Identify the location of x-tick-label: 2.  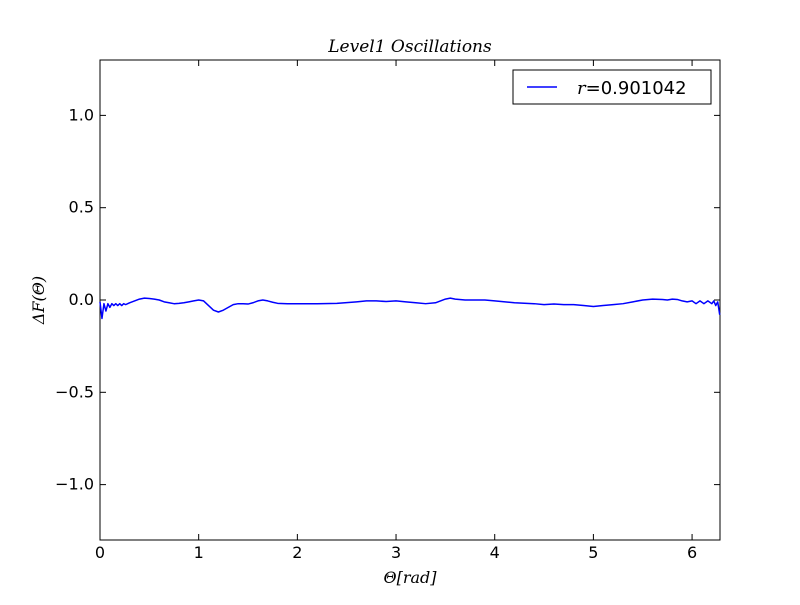
(297, 552).